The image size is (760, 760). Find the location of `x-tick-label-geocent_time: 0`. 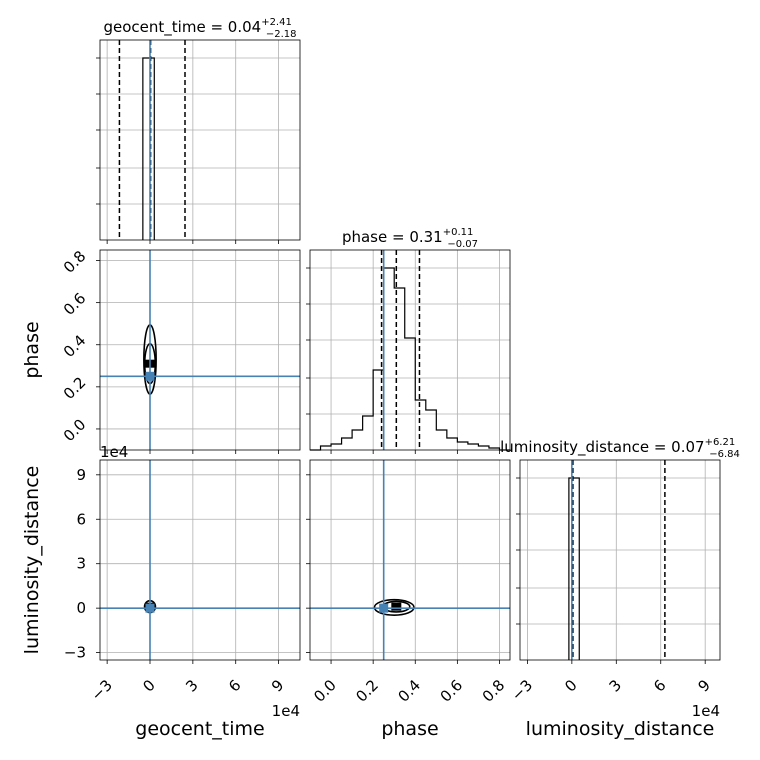

x-tick-label-geocent_time: 0 is located at coordinates (148, 685).